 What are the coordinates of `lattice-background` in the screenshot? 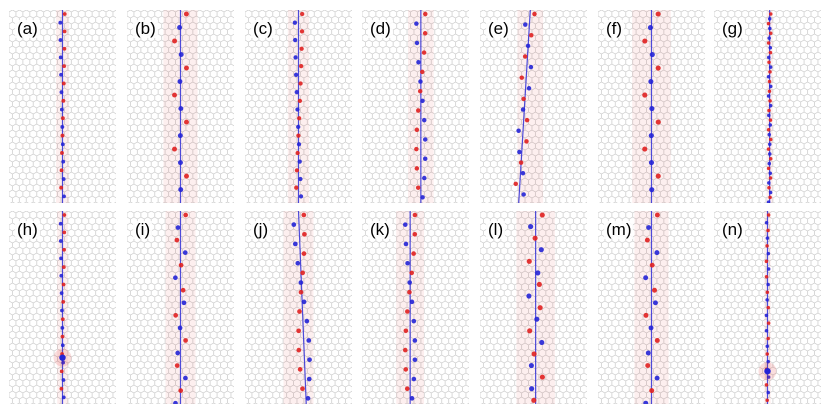 It's located at (533, 307).